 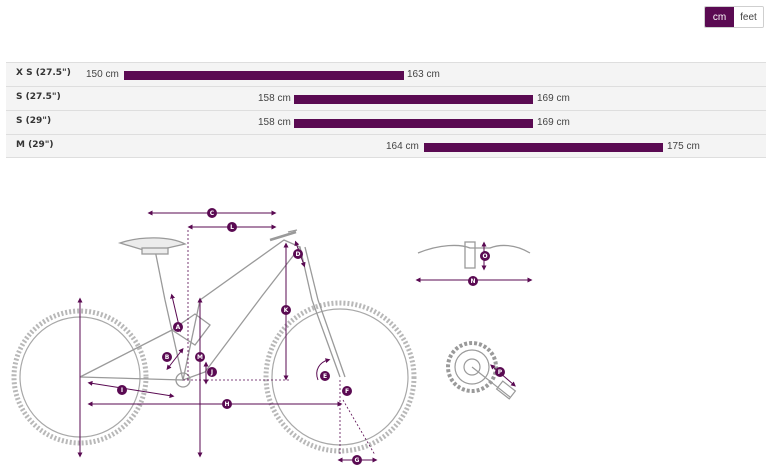 What do you see at coordinates (719, 17) in the screenshot?
I see `cm-unit-button: cm` at bounding box center [719, 17].